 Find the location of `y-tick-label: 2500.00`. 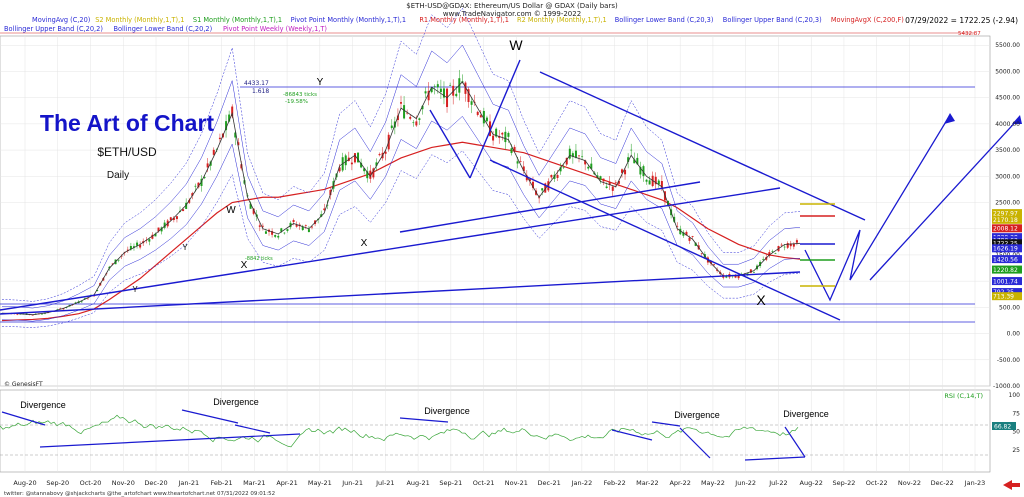

y-tick-label: 2500.00 is located at coordinates (1007, 203).